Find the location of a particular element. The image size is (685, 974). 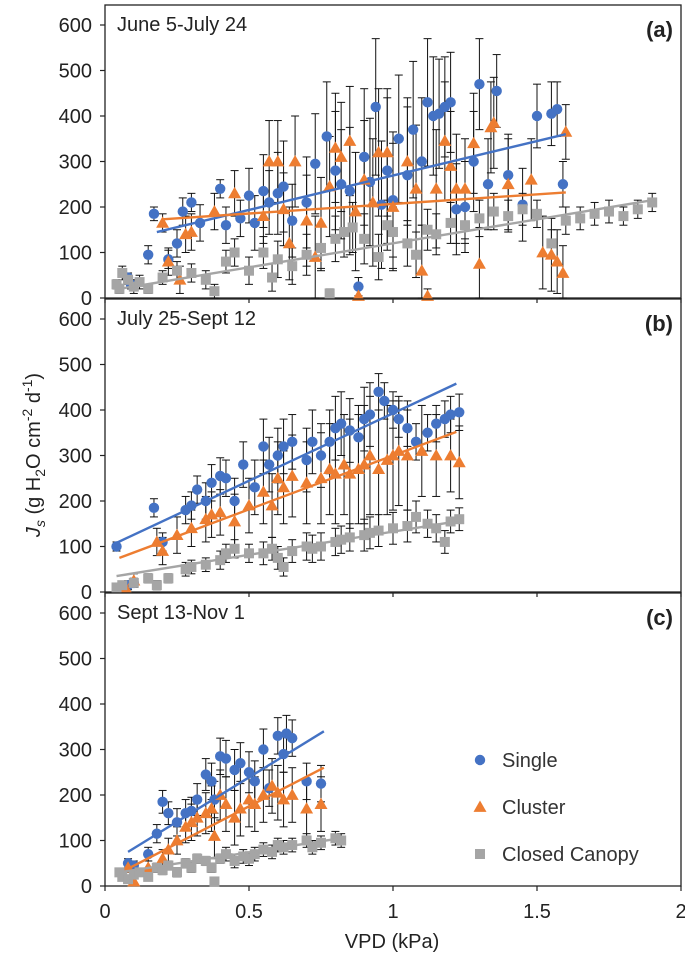

legend-label: Cluster is located at coordinates (534, 808).